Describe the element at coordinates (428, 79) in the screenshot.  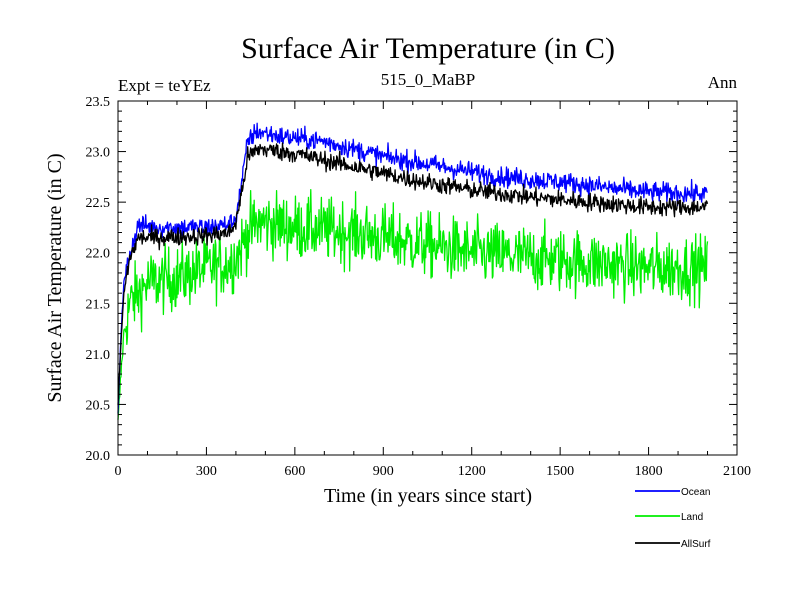
I see `chart-subtitle: 515_0_MaBP` at that location.